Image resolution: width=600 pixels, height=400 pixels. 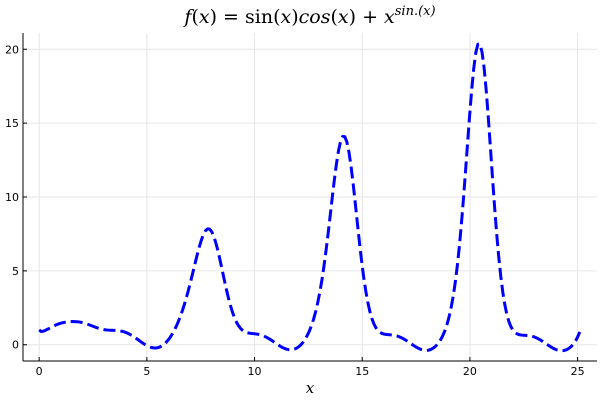 What do you see at coordinates (15, 345) in the screenshot?
I see `y-tick-label: 0` at bounding box center [15, 345].